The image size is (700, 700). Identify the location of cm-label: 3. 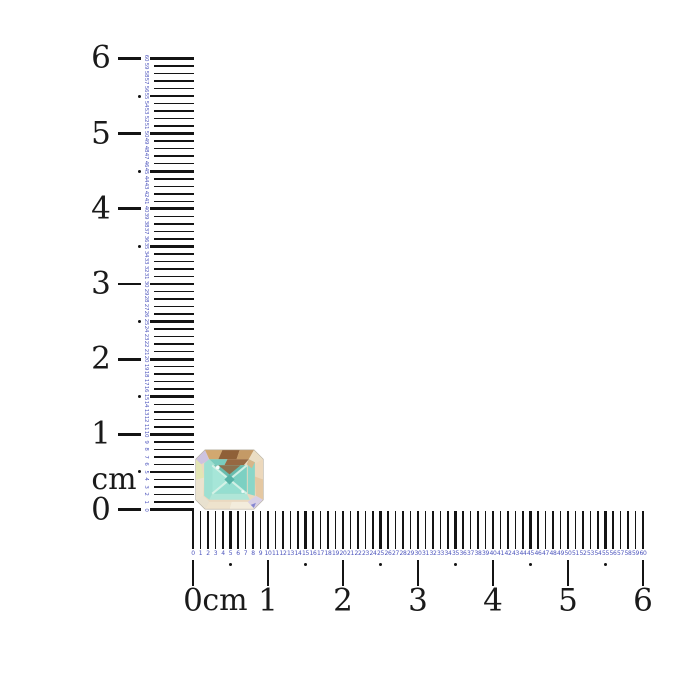
(418, 600).